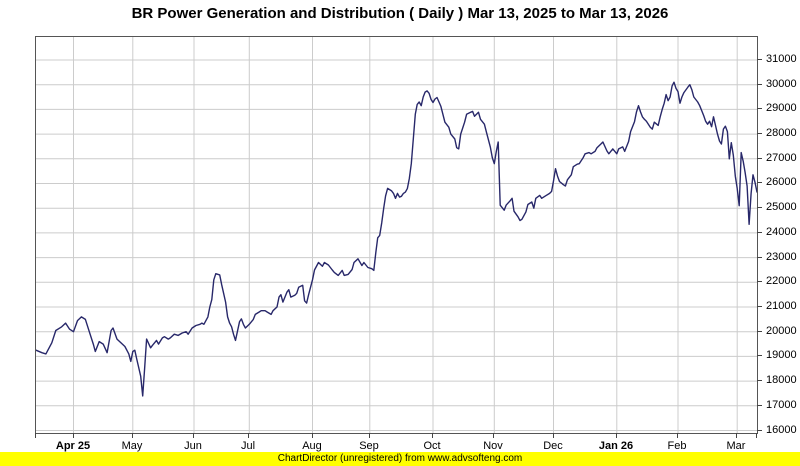 The width and height of the screenshot is (800, 466). I want to click on x-axis-label: Apr 25, so click(73, 446).